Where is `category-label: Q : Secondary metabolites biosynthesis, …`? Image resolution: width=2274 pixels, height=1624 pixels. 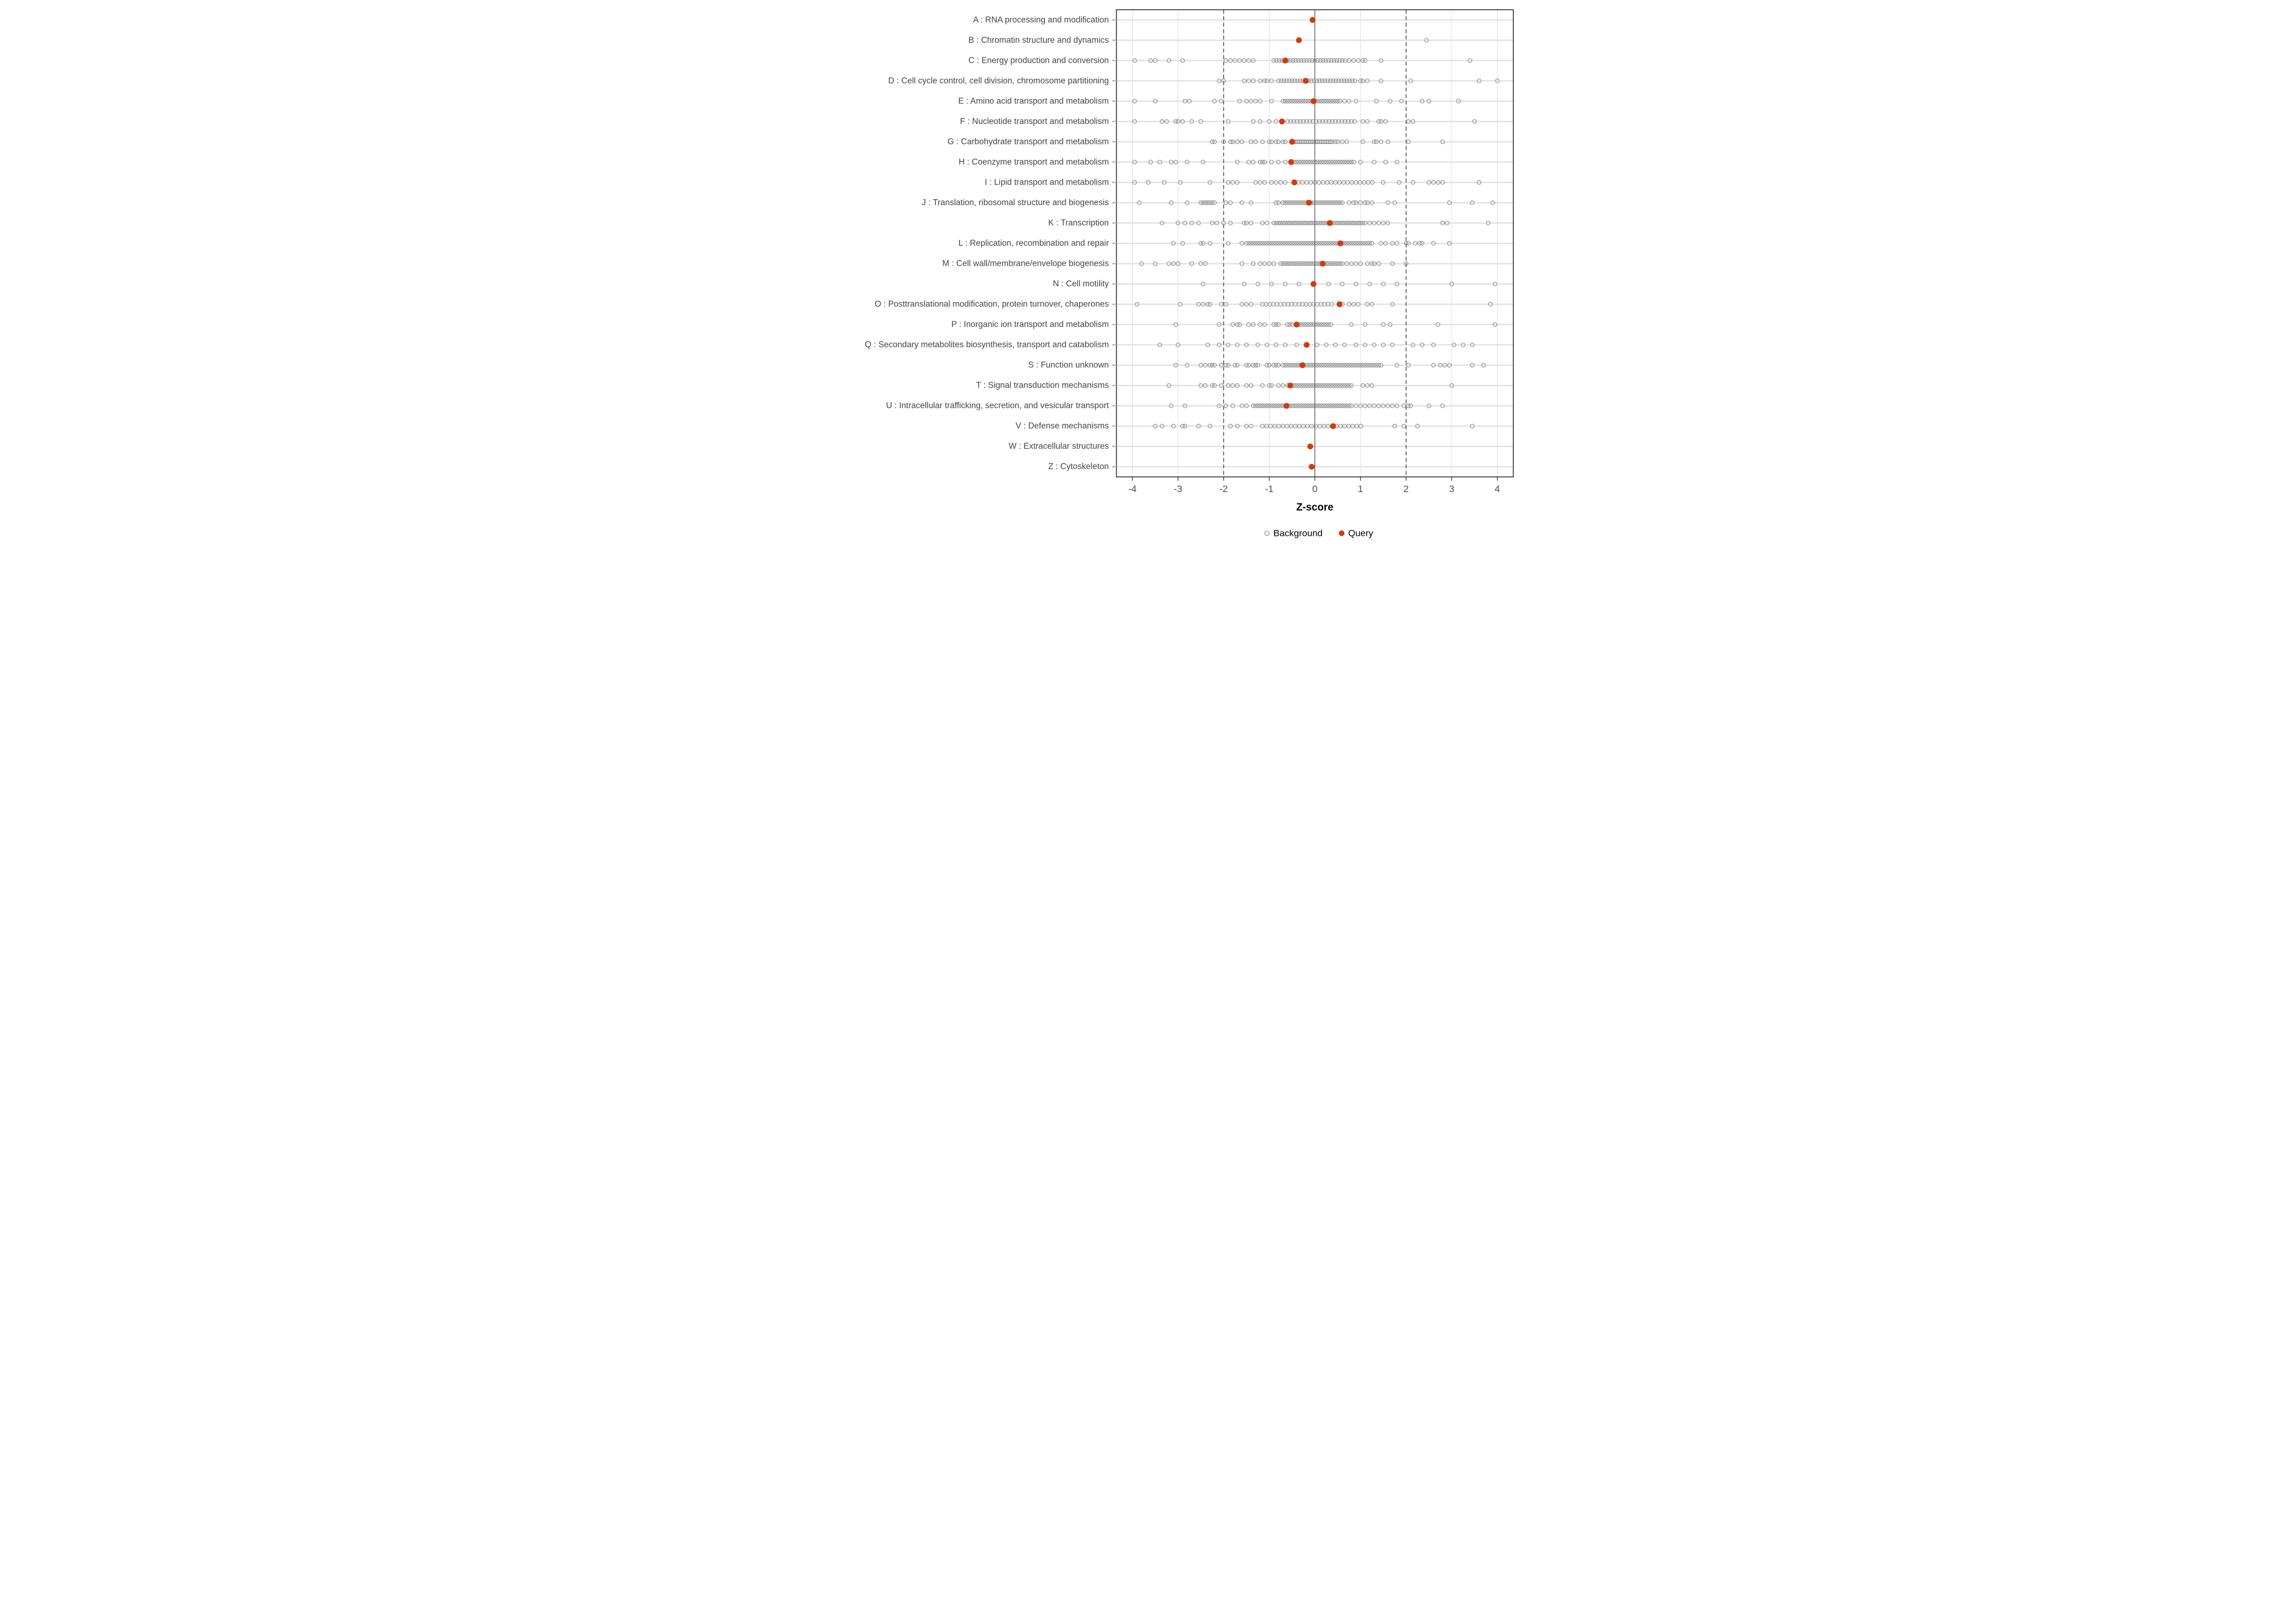
category-label: Q : Secondary metabolites biosynthesis, … is located at coordinates (987, 345).